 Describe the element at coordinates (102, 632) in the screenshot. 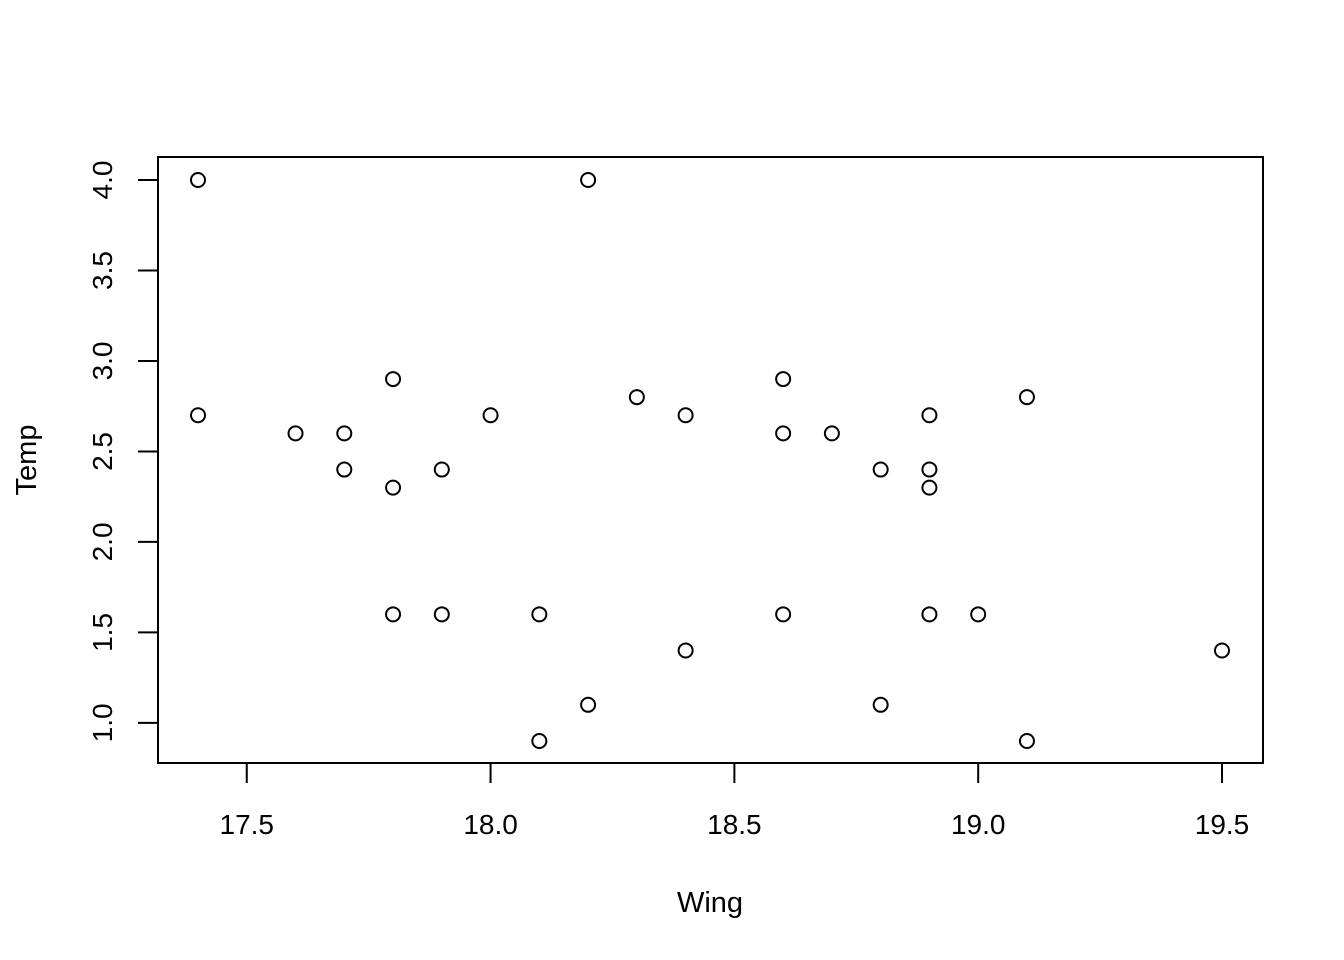

I see `y-tick-label: 1.5` at that location.